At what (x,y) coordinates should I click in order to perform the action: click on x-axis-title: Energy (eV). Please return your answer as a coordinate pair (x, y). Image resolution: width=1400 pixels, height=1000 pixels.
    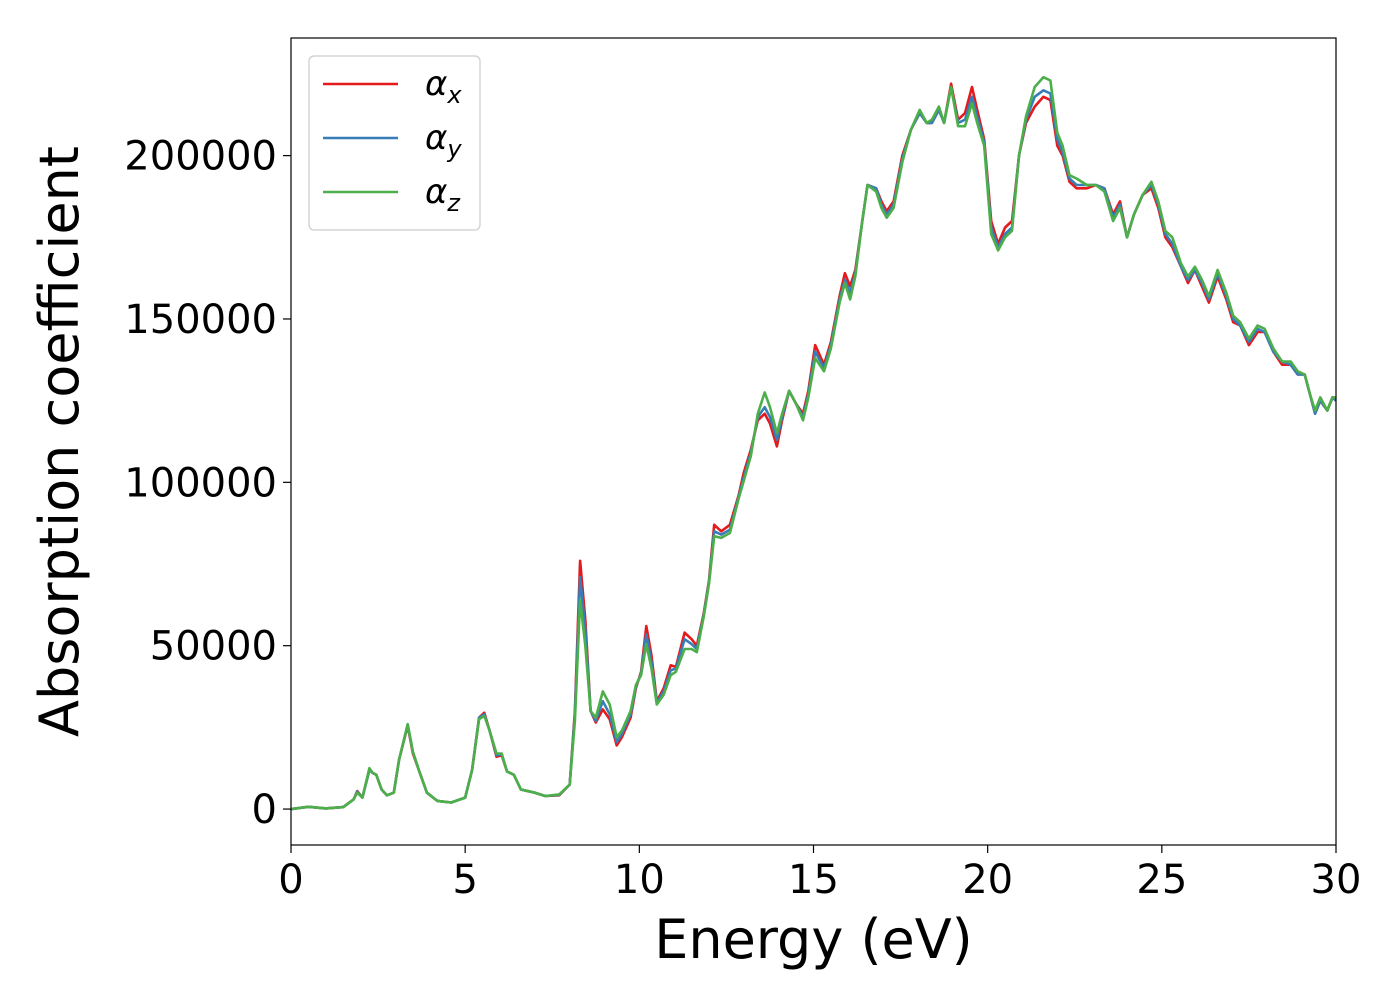
    Looking at the image, I should click on (813, 939).